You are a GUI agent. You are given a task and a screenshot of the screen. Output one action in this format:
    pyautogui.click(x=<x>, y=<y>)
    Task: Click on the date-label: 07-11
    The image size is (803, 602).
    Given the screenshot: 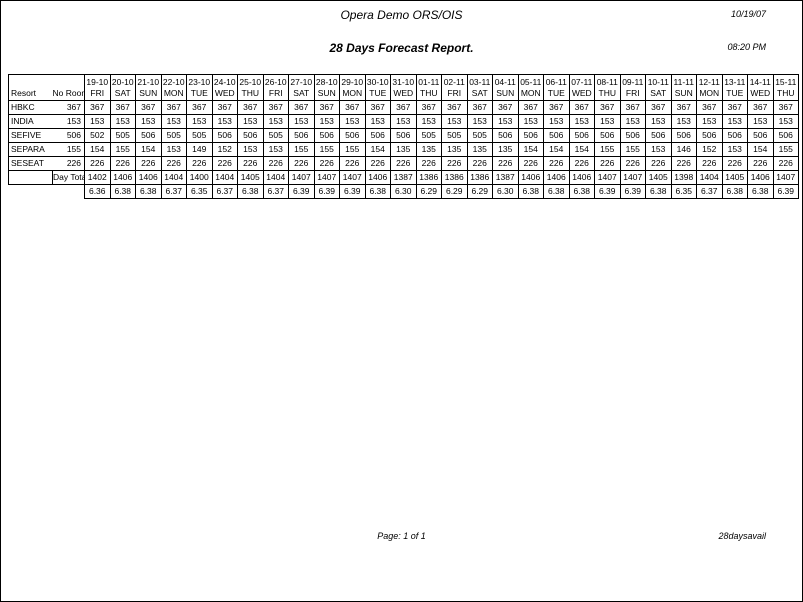 What is the action you would take?
    pyautogui.click(x=582, y=82)
    